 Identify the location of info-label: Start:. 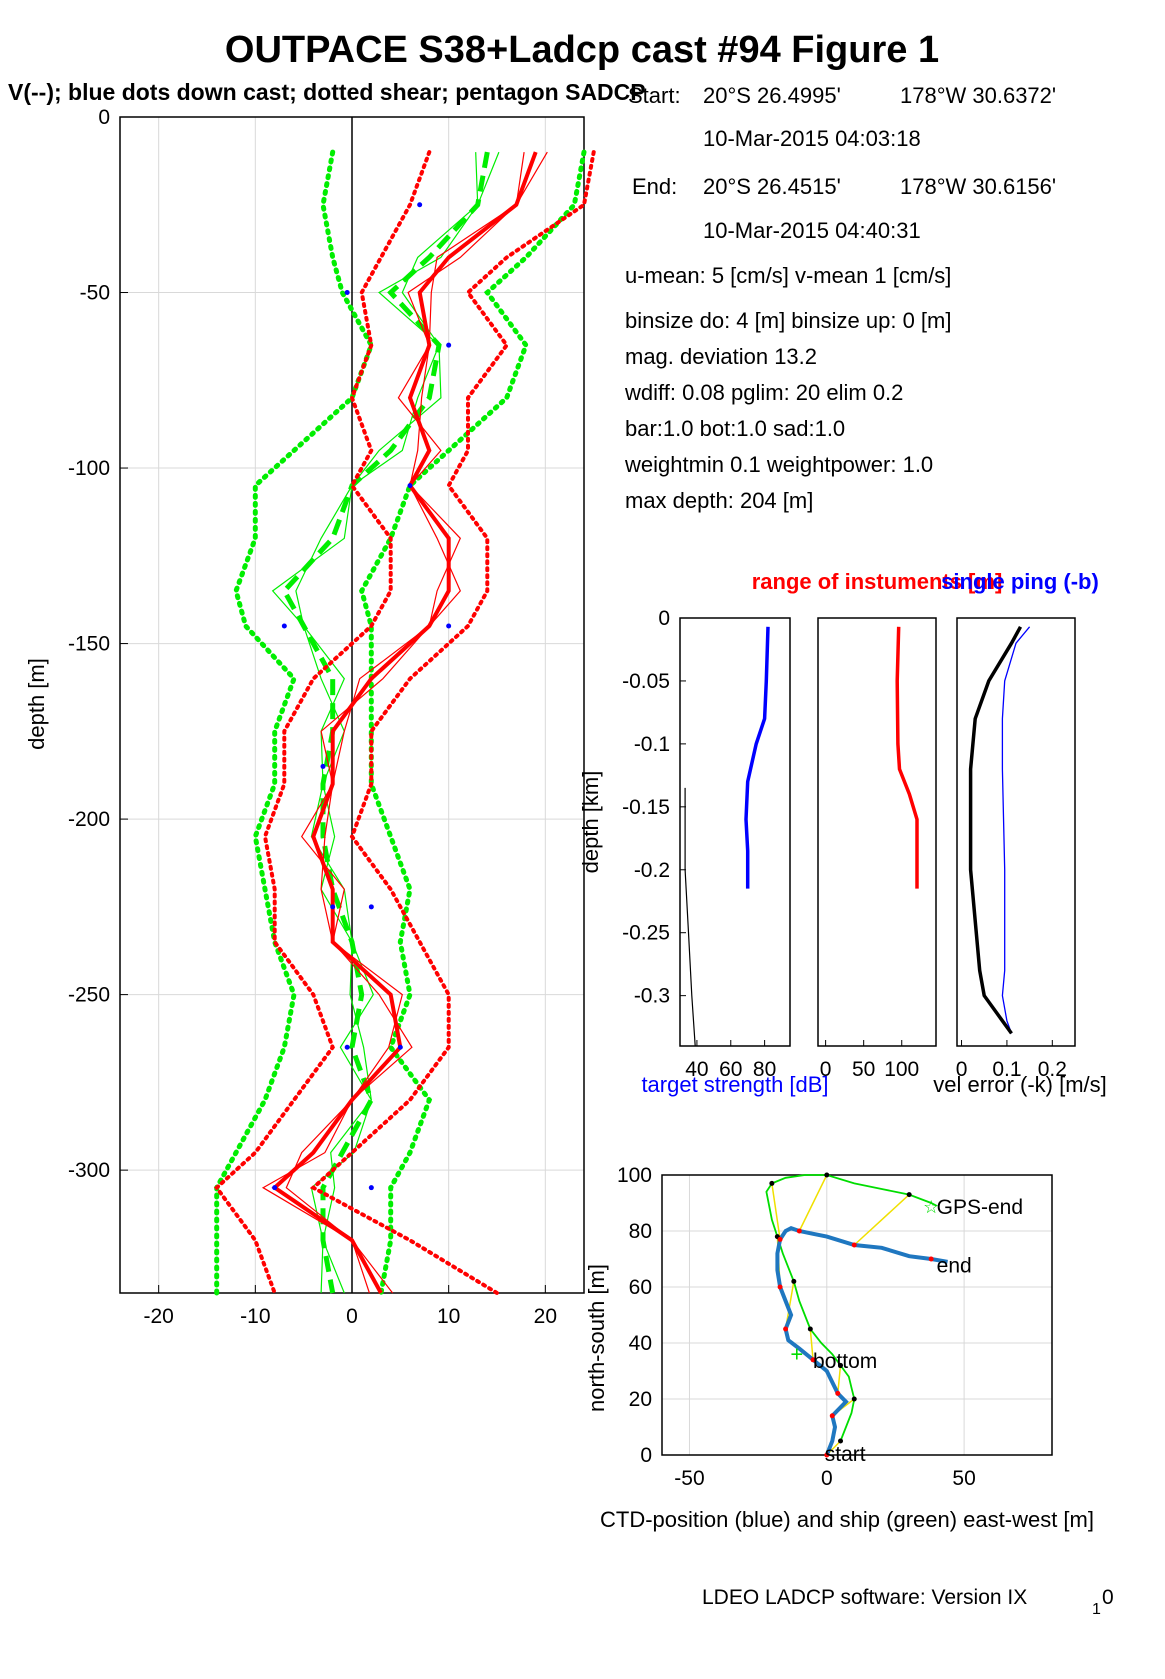
(654, 95).